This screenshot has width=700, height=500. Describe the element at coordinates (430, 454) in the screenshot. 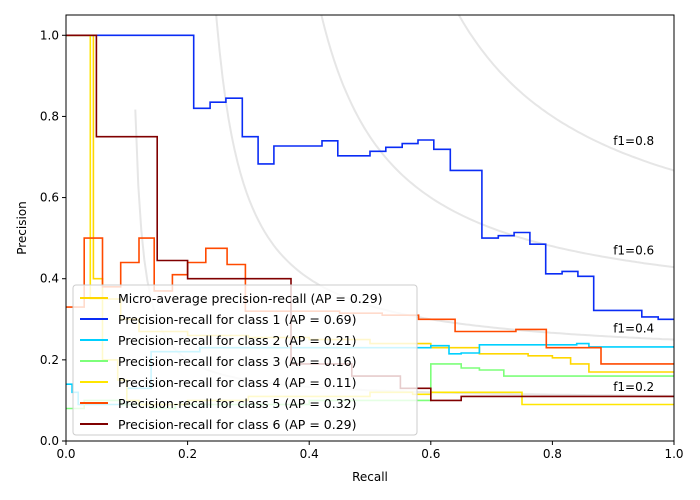

I see `x-tick-label: 0.6` at that location.